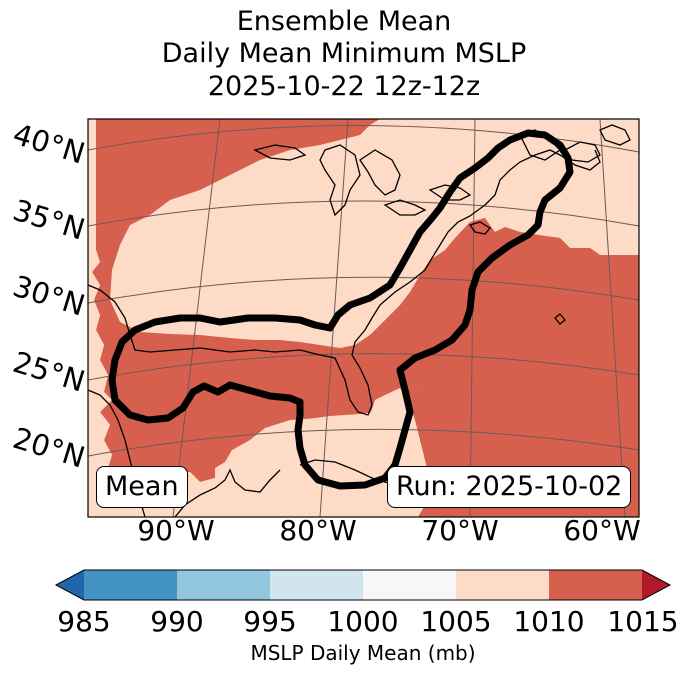 This screenshot has height=674, width=688. What do you see at coordinates (142, 487) in the screenshot?
I see `mean-label-box: Mean` at bounding box center [142, 487].